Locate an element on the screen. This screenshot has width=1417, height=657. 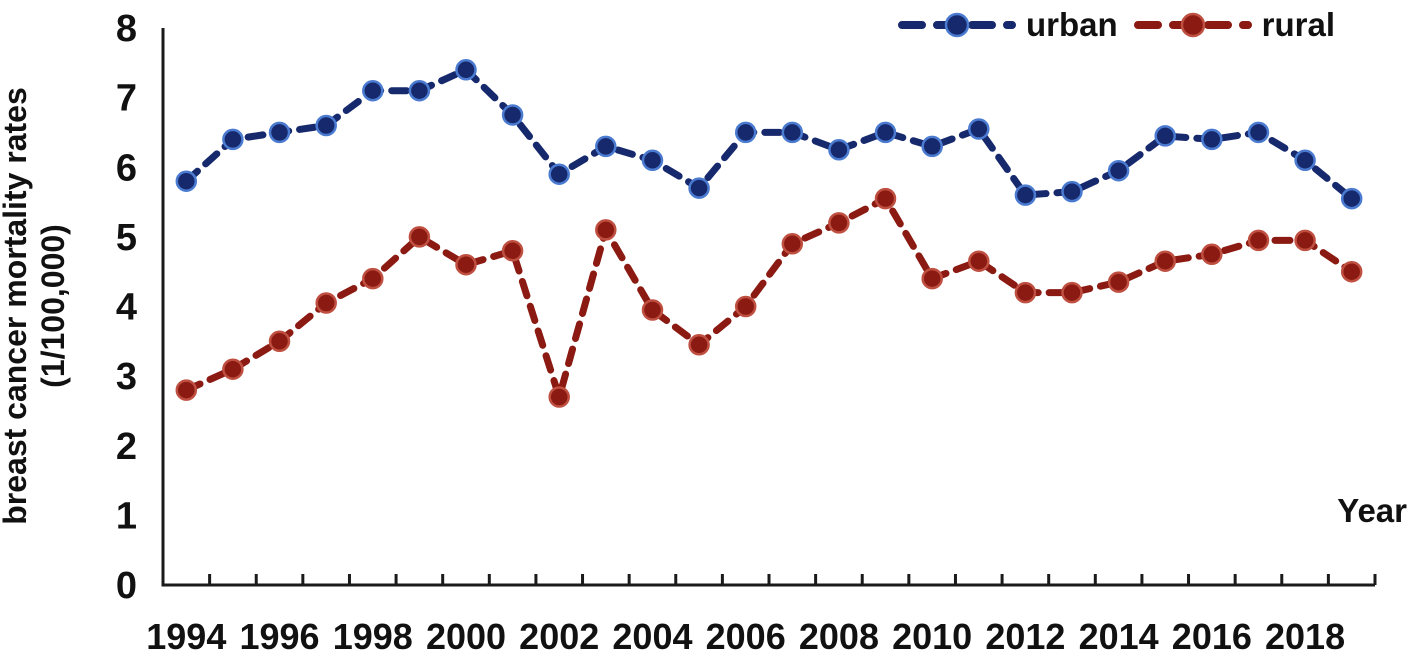
urban-marker-2012 is located at coordinates (1025, 195).